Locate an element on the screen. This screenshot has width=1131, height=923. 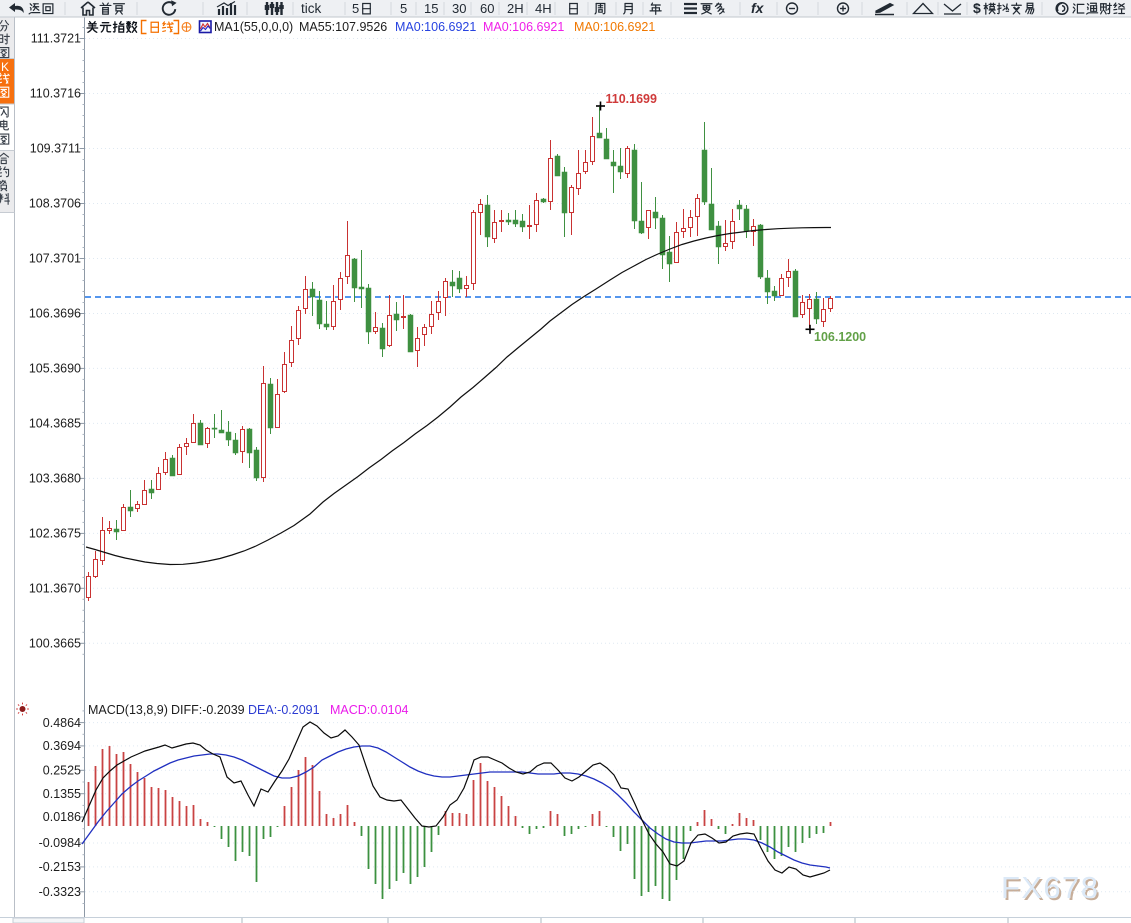
svg-text: 110.1699 is located at coordinates (631, 99).